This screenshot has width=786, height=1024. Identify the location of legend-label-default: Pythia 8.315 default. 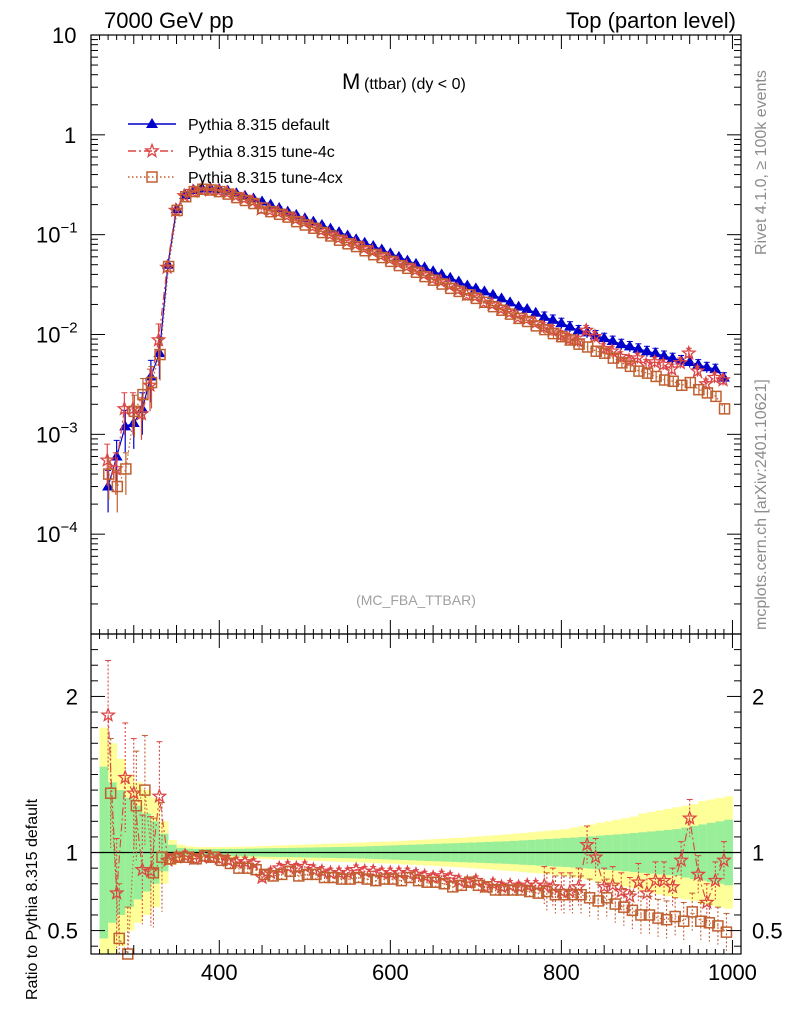
(259, 125).